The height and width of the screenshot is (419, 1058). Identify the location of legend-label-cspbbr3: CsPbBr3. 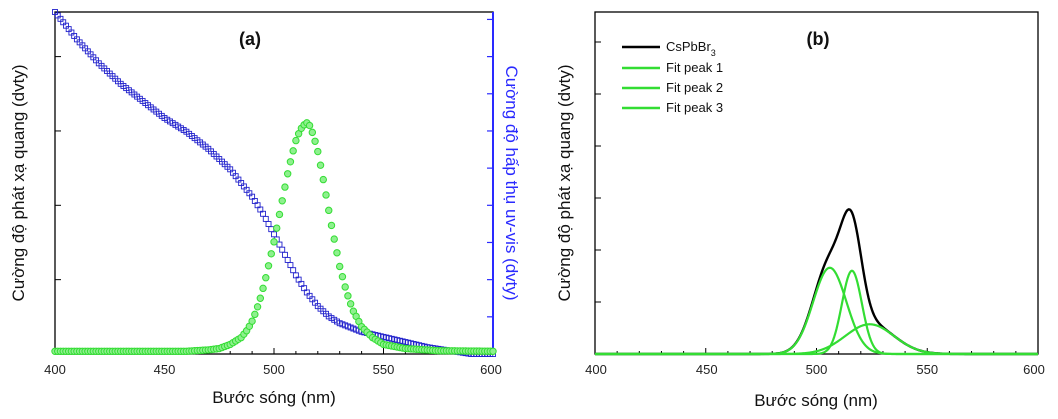
(691, 48).